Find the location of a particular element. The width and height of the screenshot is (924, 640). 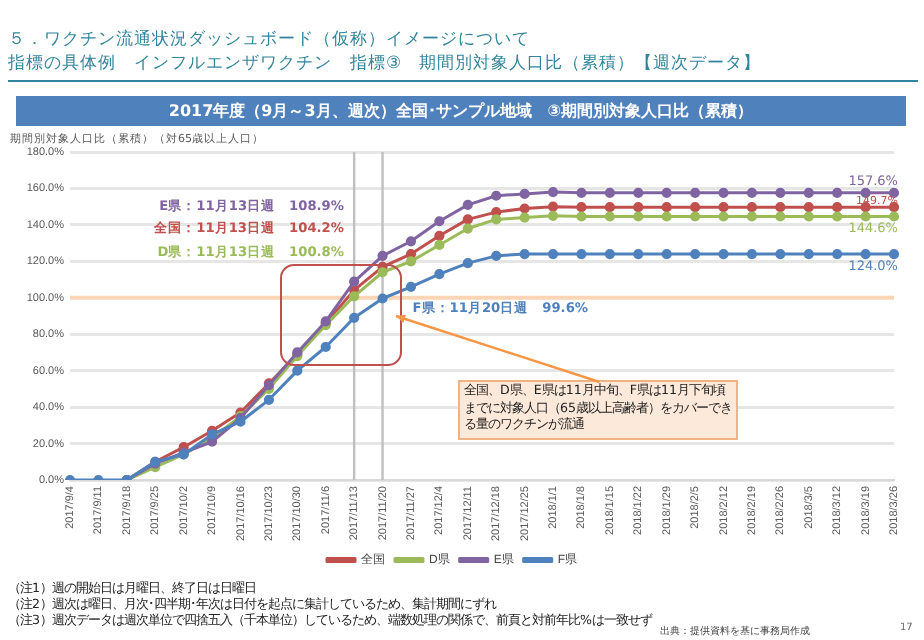

text: ５．ワクチン流通状況ダッシュボード（仮称）イメージについて is located at coordinates (269, 40).